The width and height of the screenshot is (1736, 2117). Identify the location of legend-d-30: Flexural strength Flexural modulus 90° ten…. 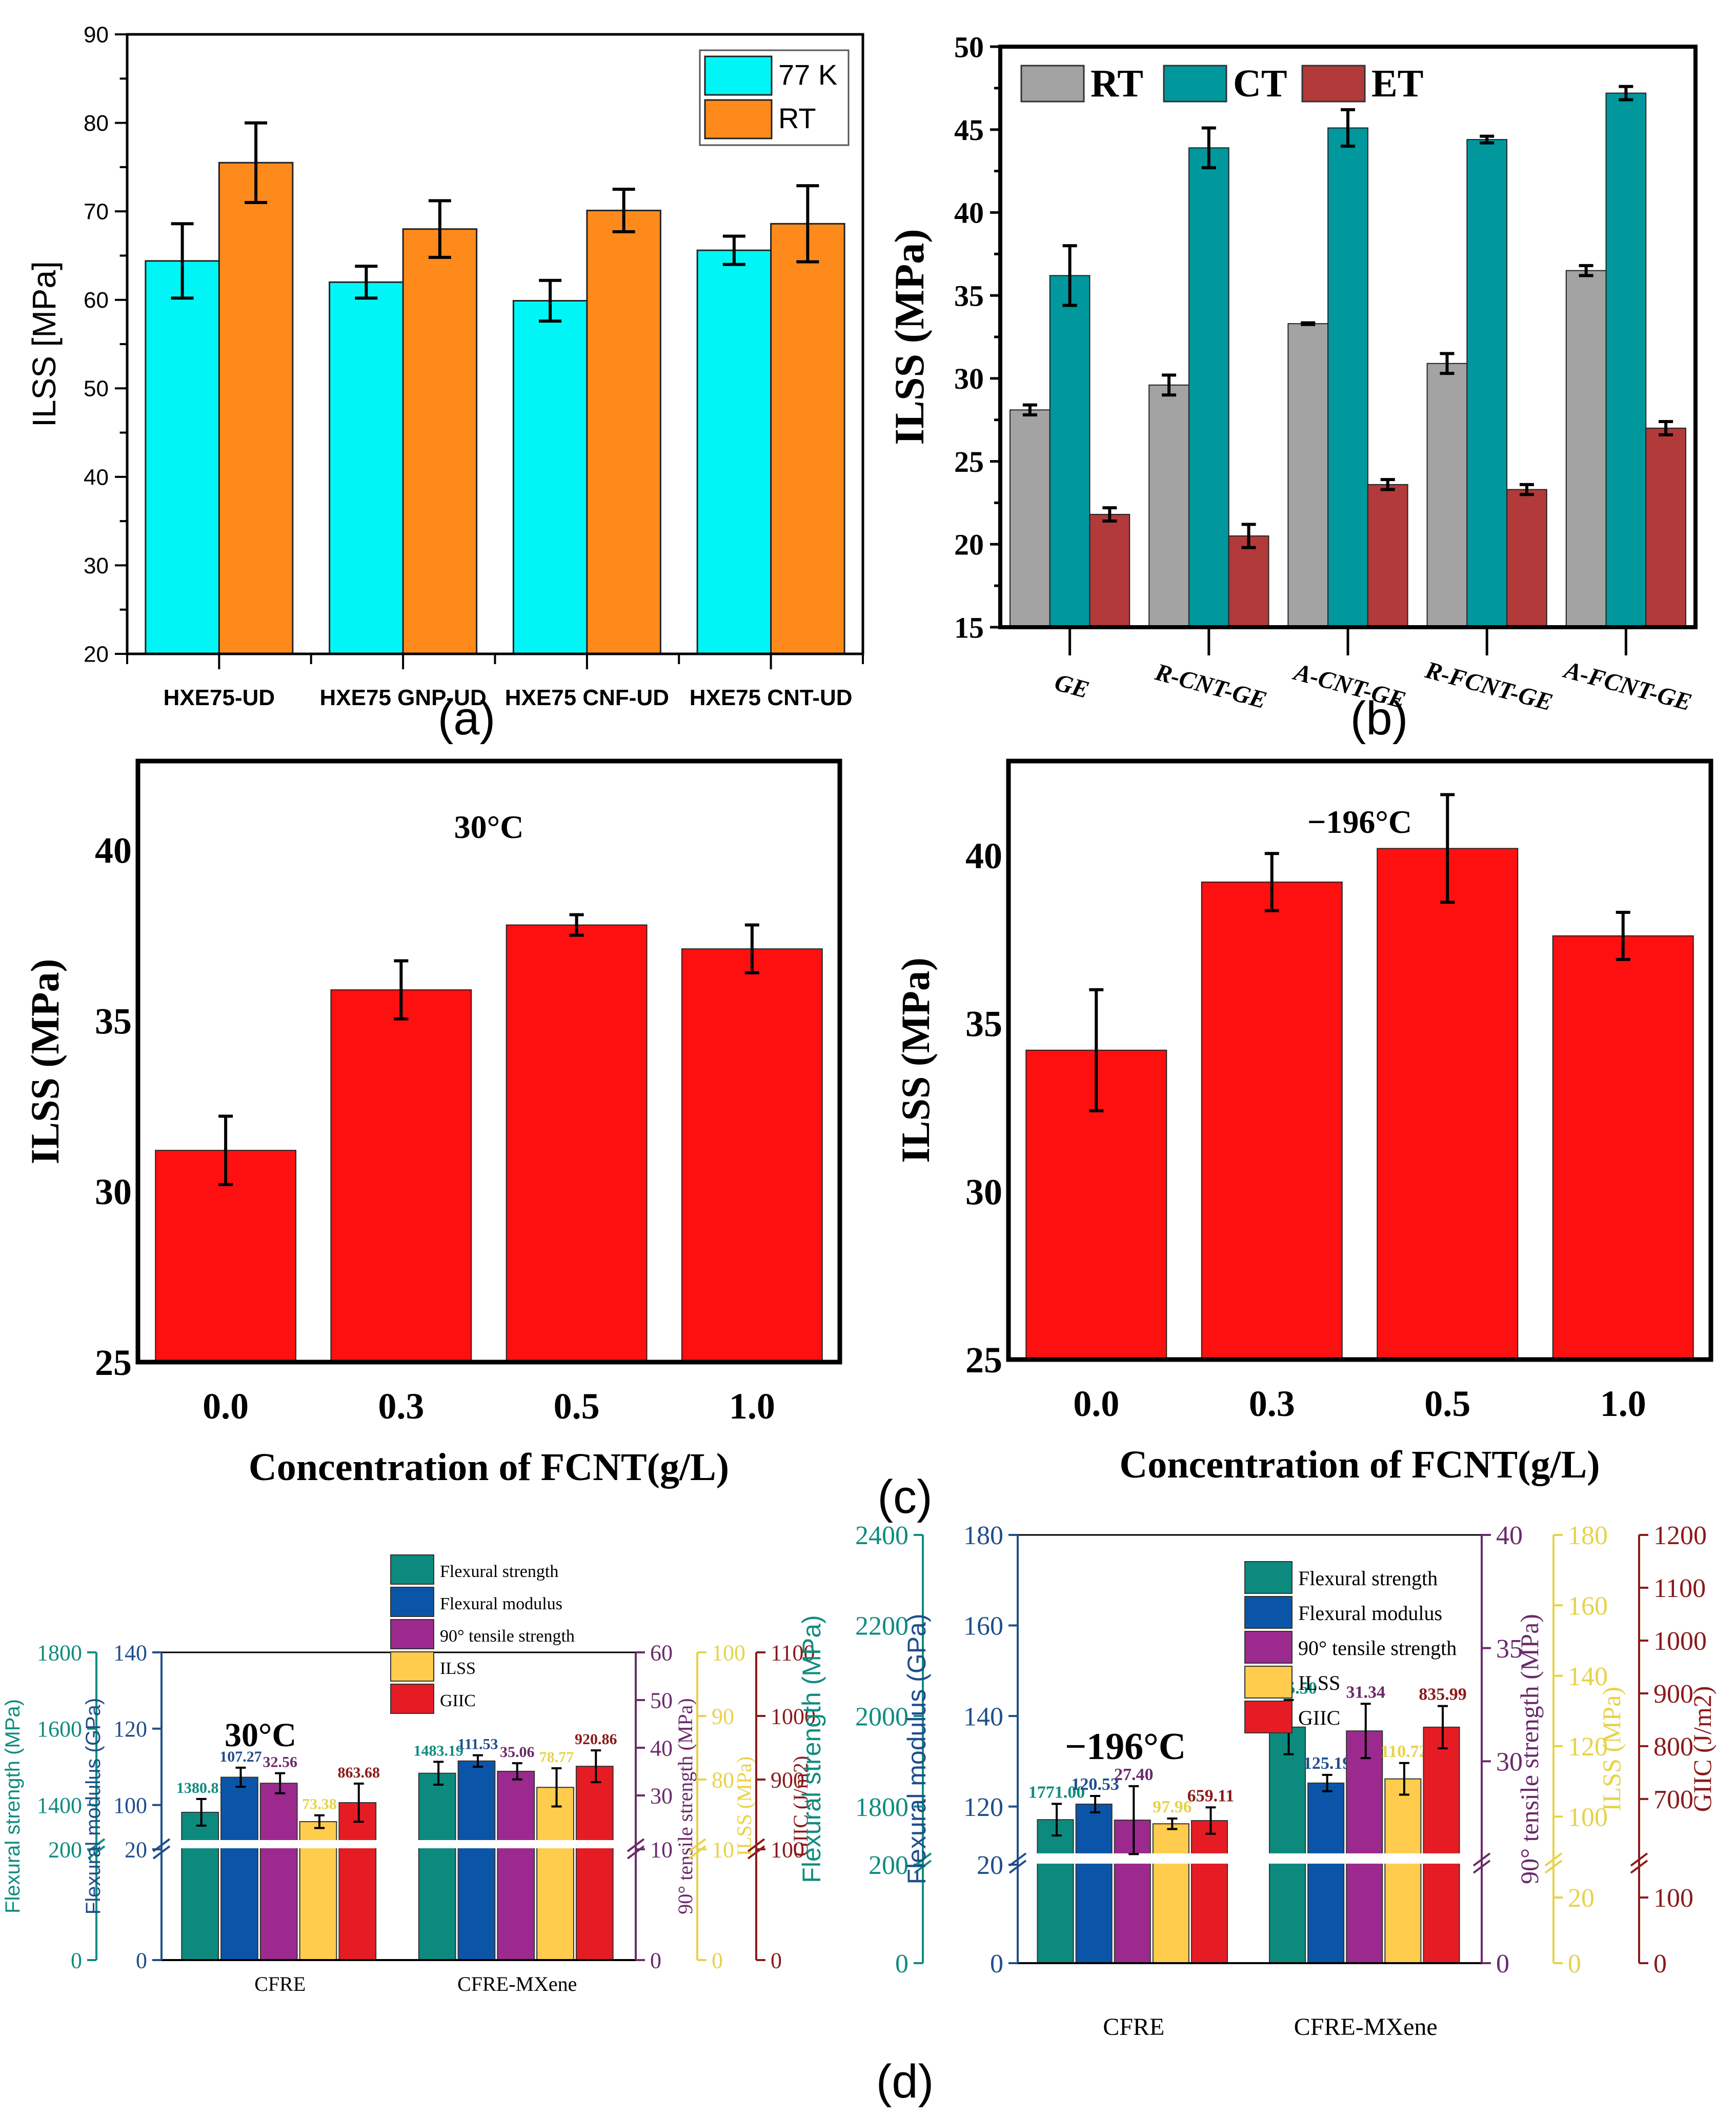
(483, 1634).